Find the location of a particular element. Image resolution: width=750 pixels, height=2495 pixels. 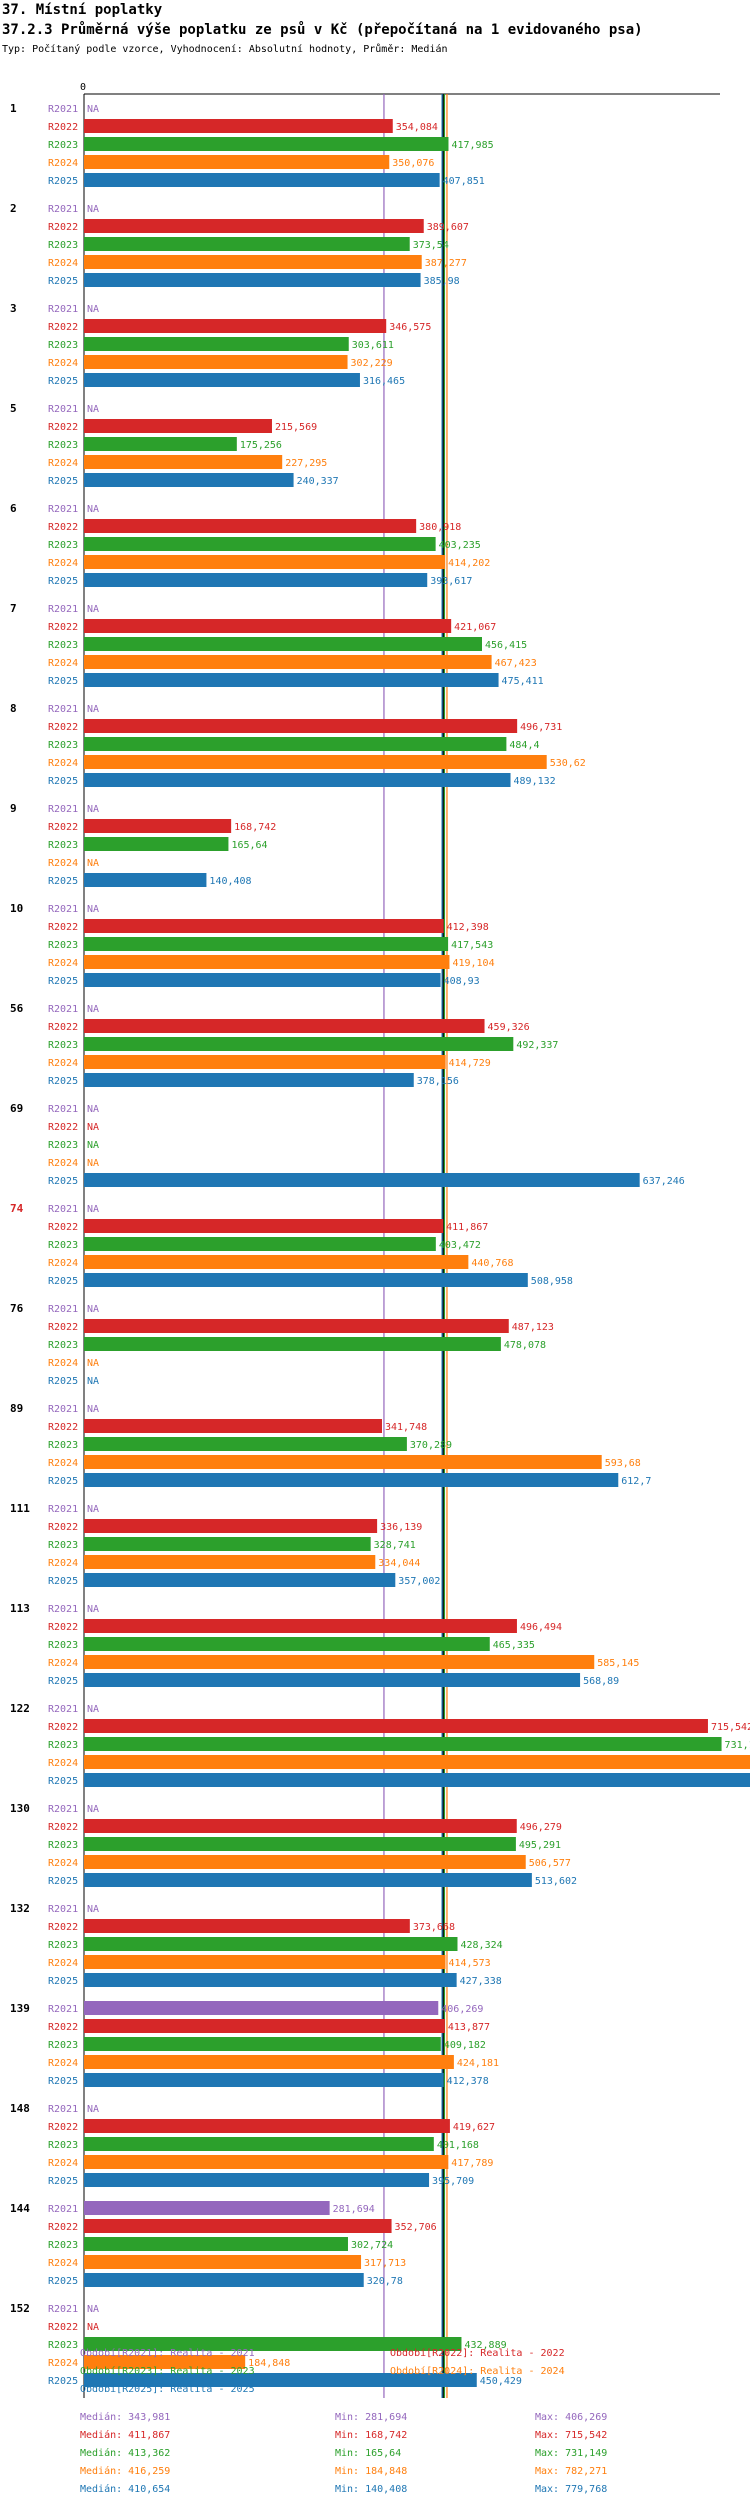

data-label: 385,98 is located at coordinates (442, 281).